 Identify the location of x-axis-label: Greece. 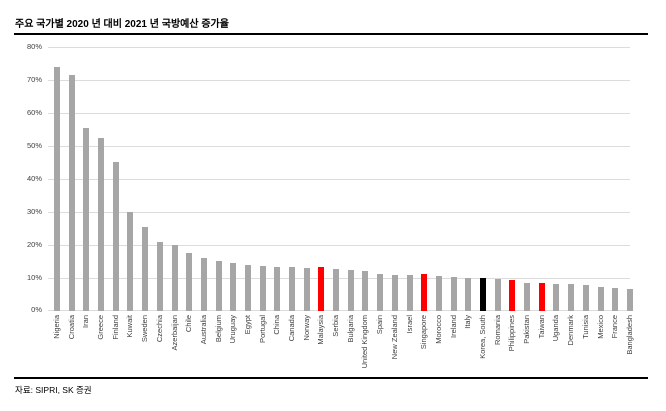
(101, 327).